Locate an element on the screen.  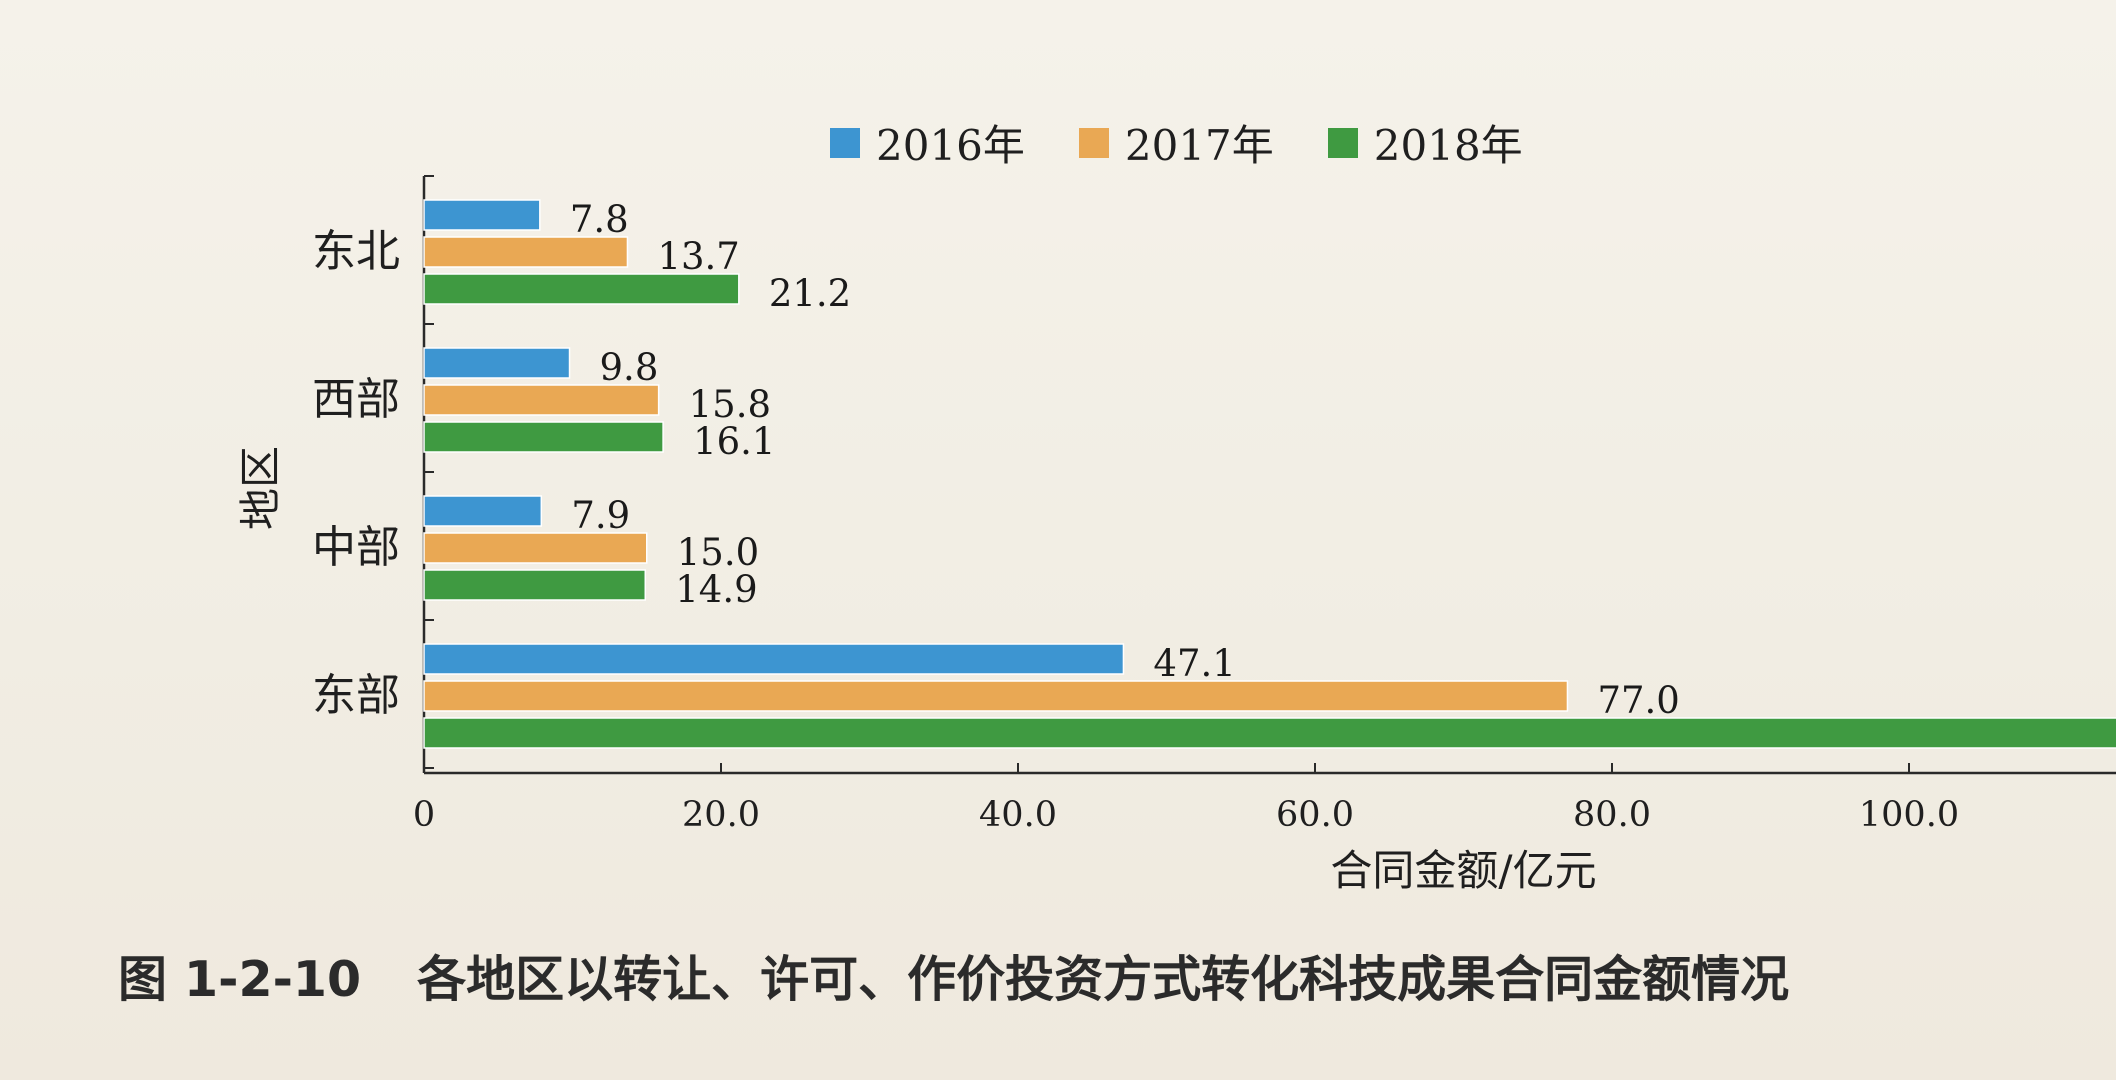
chart-legend: 2016年 2017年 2018年 is located at coordinates (1176, 142).